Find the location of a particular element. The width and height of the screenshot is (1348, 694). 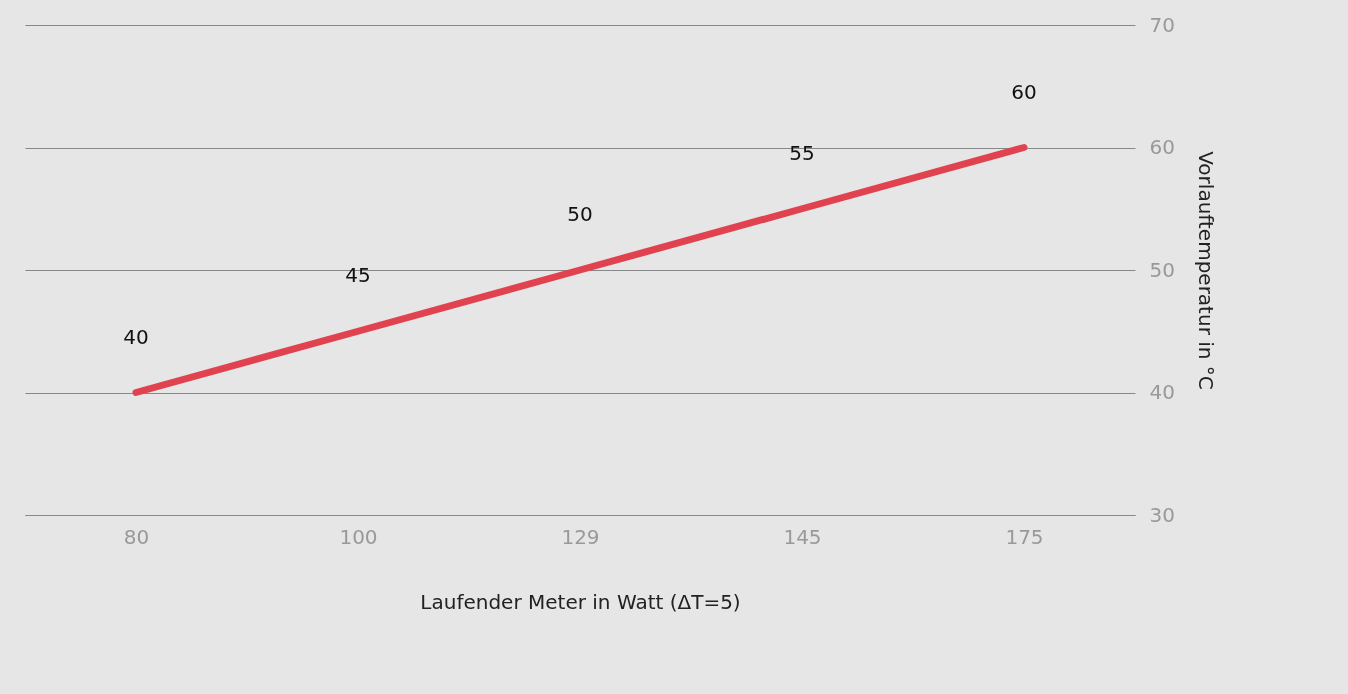

x-tick-label: 80 is located at coordinates (136, 536).